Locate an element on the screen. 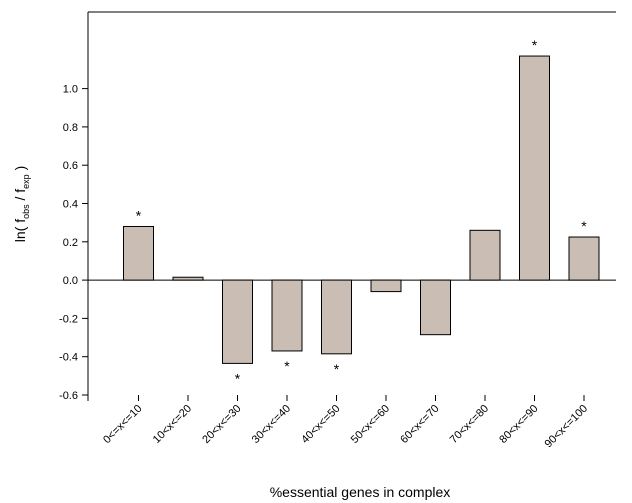 Image resolution: width=632 pixels, height=503 pixels. y-tick-label: 0.6 is located at coordinates (70, 166).